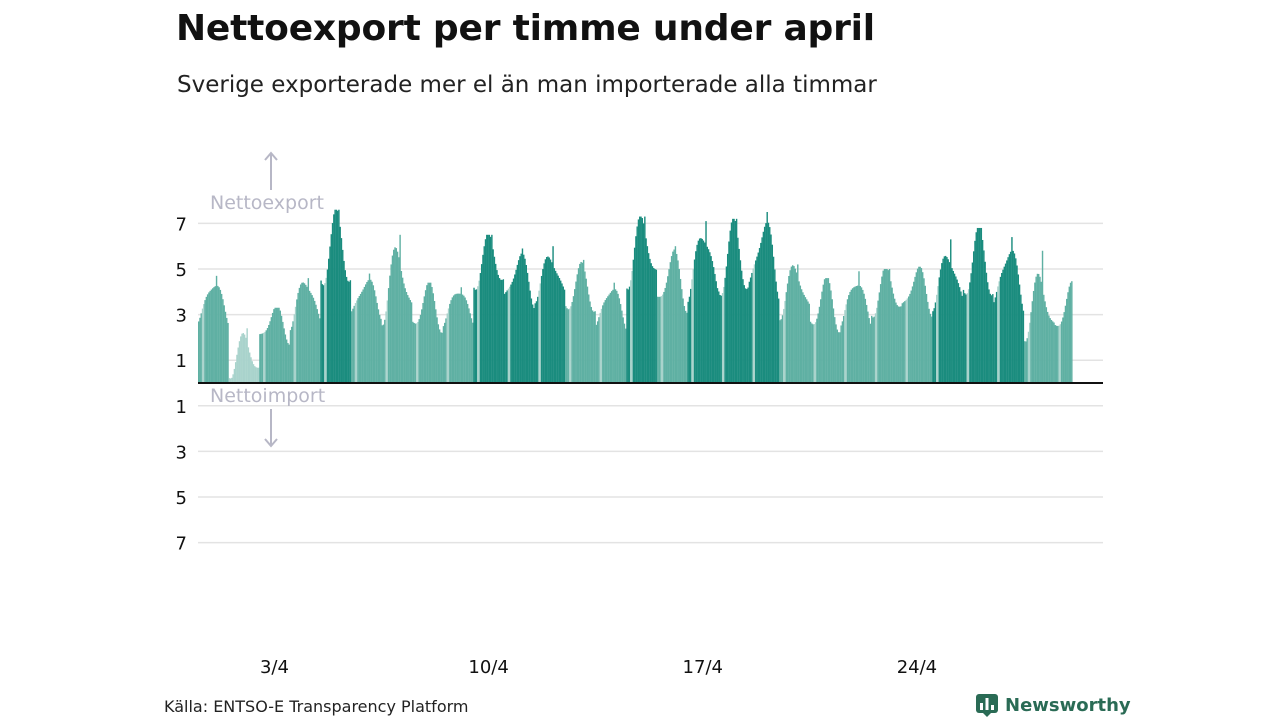  What do you see at coordinates (271, 156) in the screenshot?
I see `arrow-up-icon` at bounding box center [271, 156].